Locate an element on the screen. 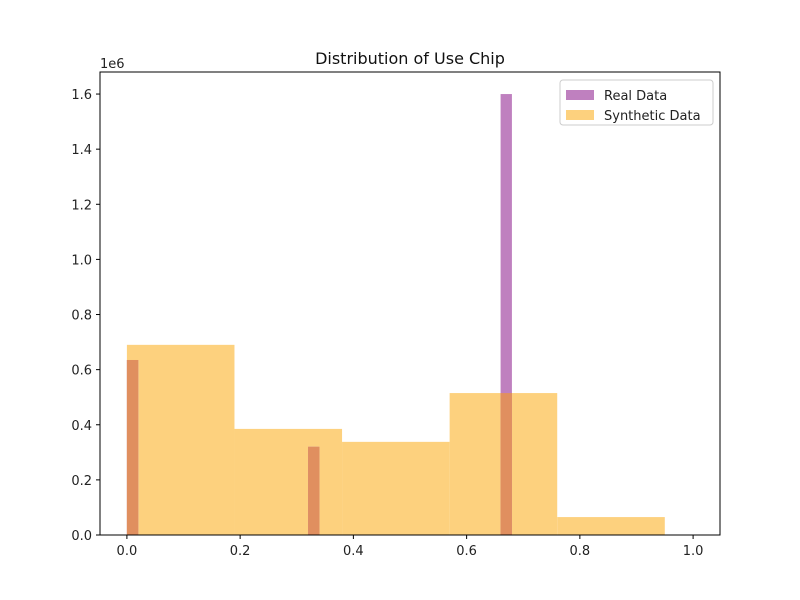 The image size is (800, 600). y-tick-label-0: 0.0 is located at coordinates (81, 536).